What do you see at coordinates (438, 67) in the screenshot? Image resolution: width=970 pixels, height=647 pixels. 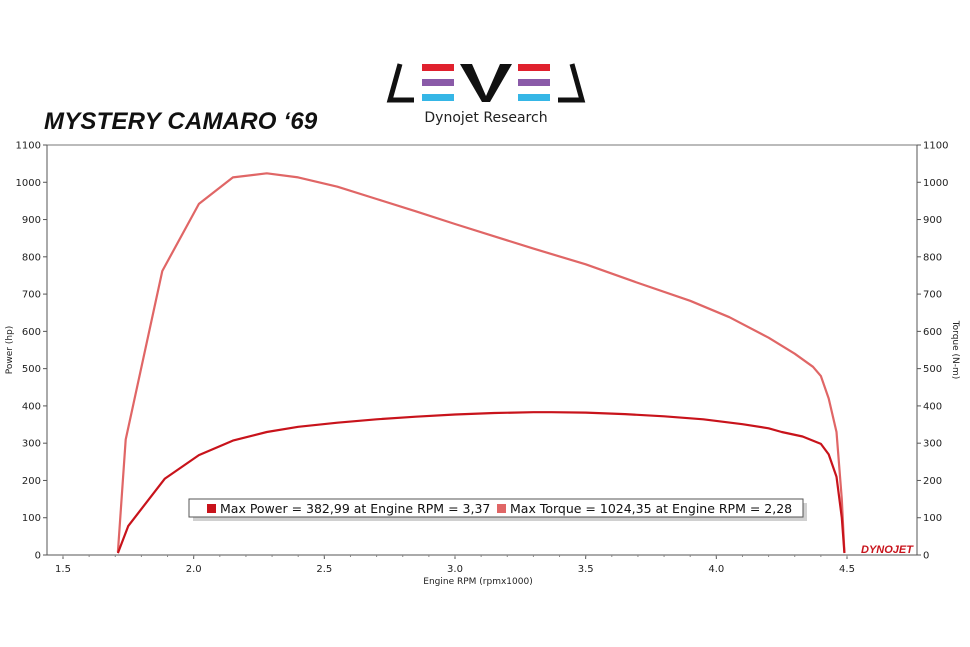 I see `logo-bar-red` at bounding box center [438, 67].